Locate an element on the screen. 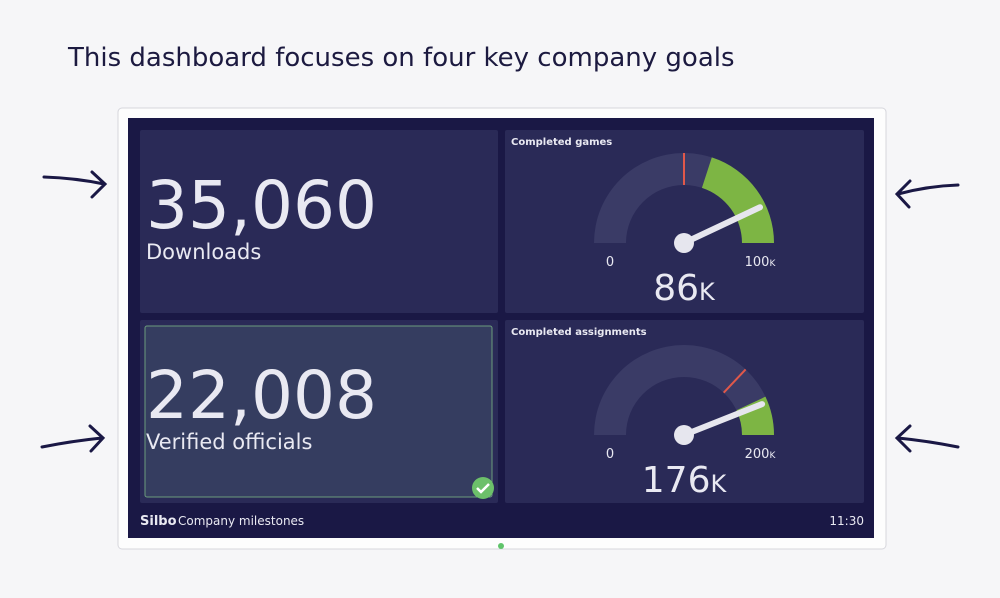 This screenshot has height=598, width=1000. clock: 11:30 is located at coordinates (846, 521).